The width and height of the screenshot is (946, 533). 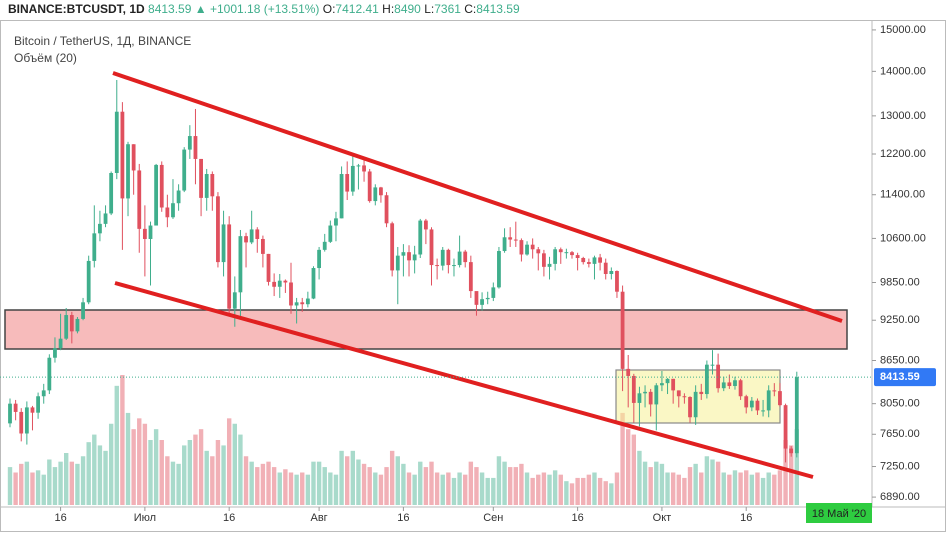 I want to click on symbol: BINANCE:BTCUSDT, 1D, so click(x=76, y=9).